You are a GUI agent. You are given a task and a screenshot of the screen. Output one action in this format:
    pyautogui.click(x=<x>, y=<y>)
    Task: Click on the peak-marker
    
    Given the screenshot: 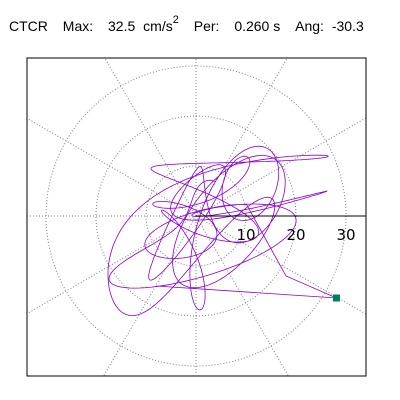 What is the action you would take?
    pyautogui.click(x=336, y=298)
    